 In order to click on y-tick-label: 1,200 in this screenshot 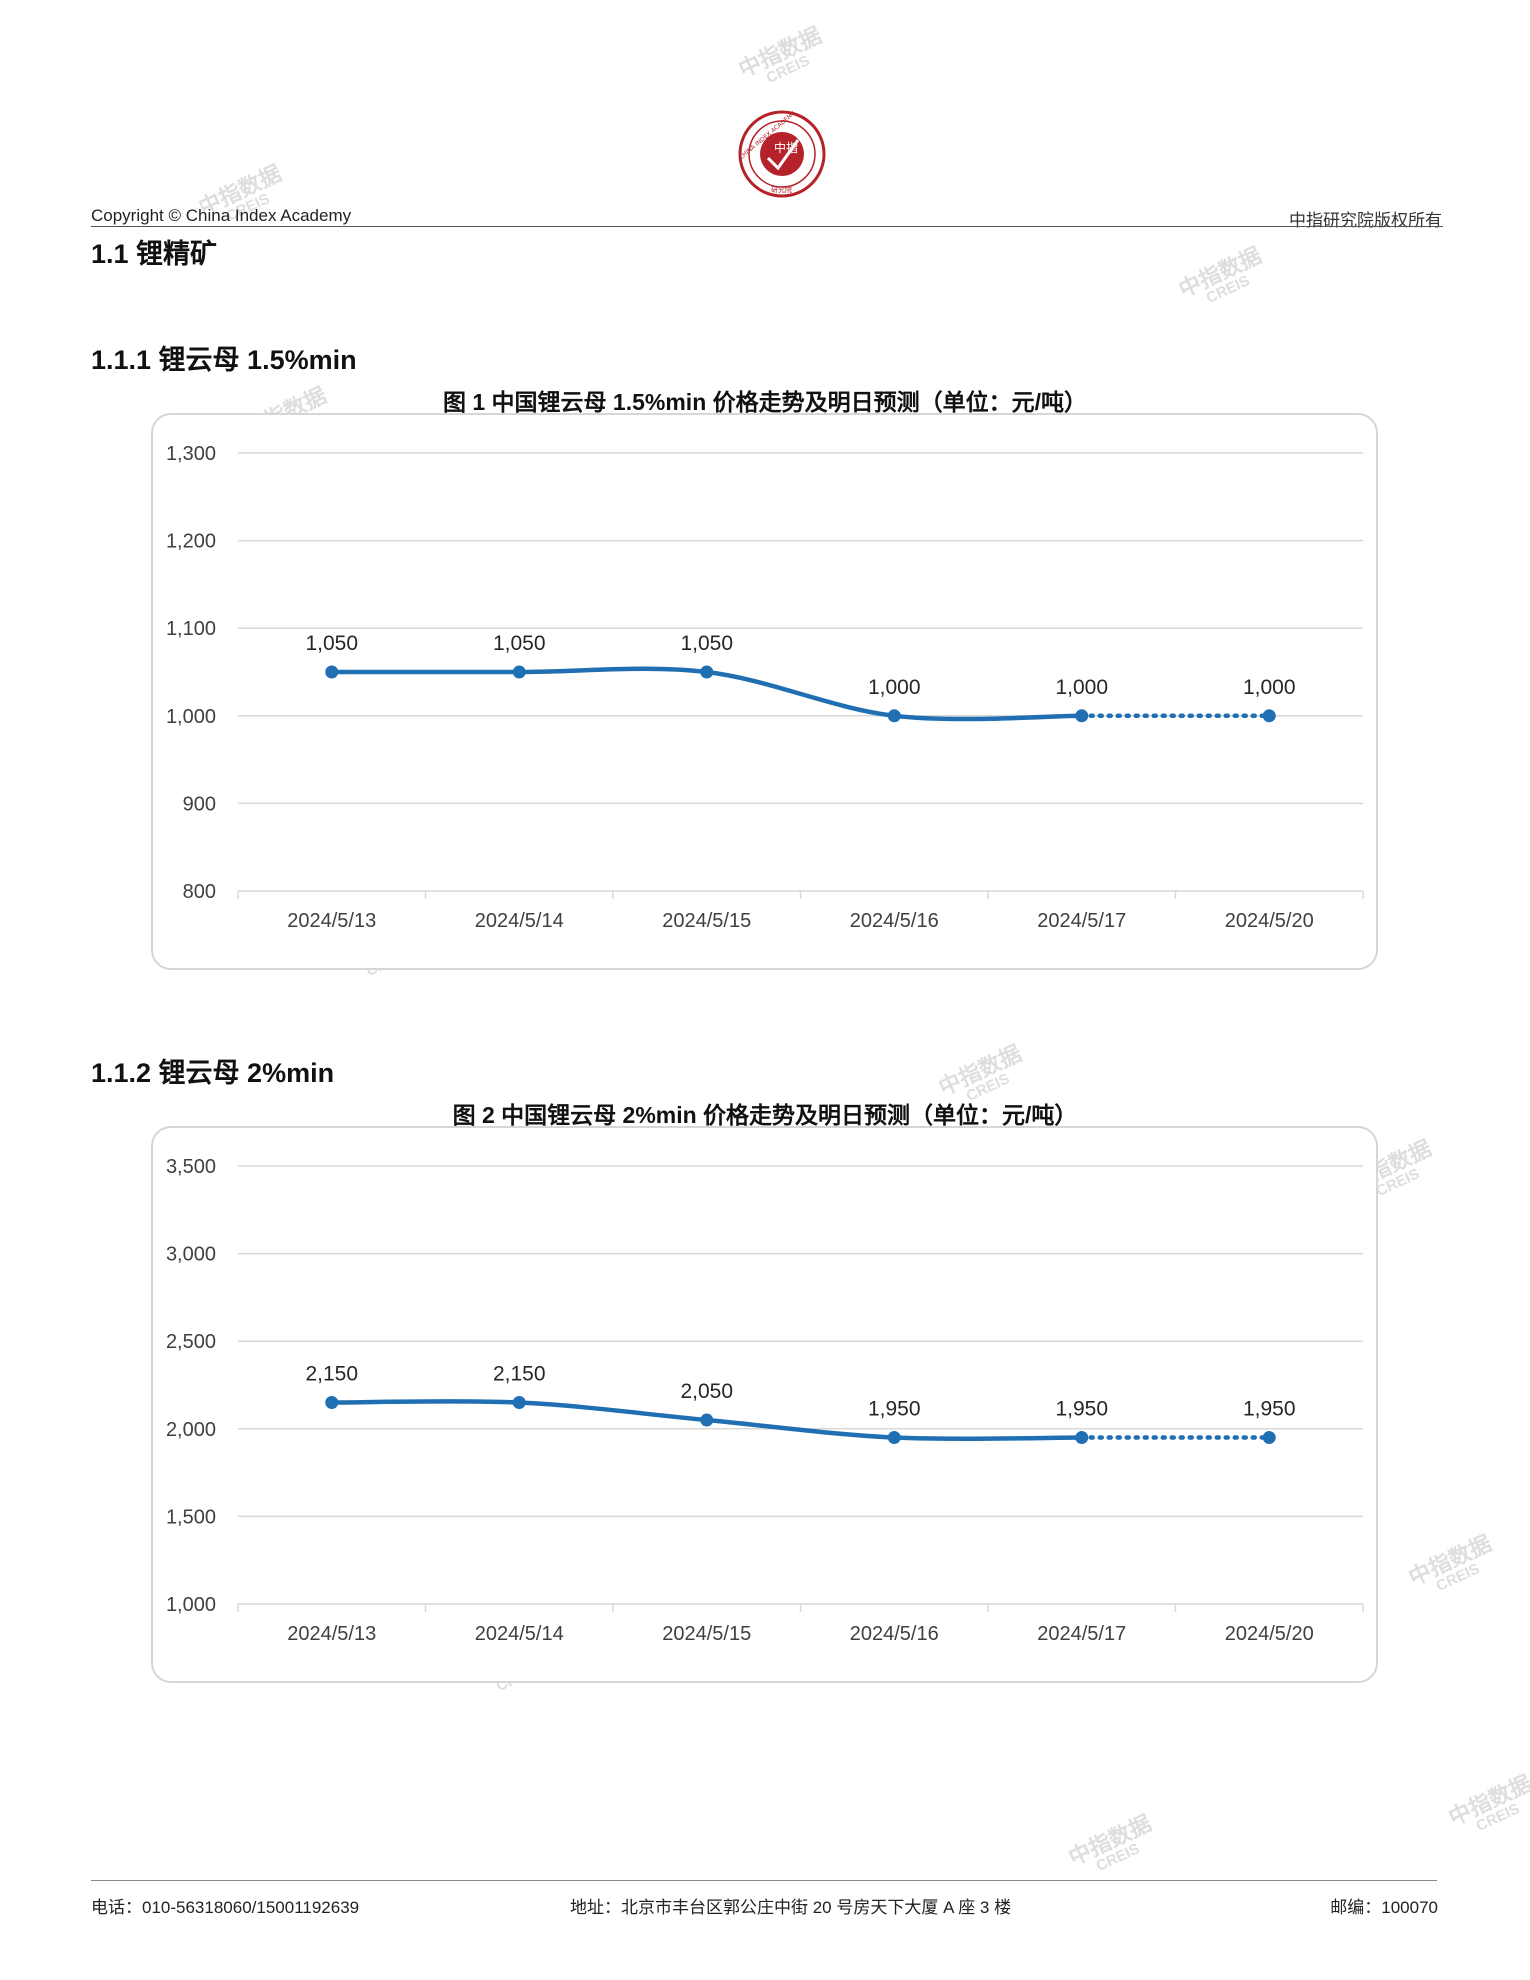, I will do `click(191, 542)`.